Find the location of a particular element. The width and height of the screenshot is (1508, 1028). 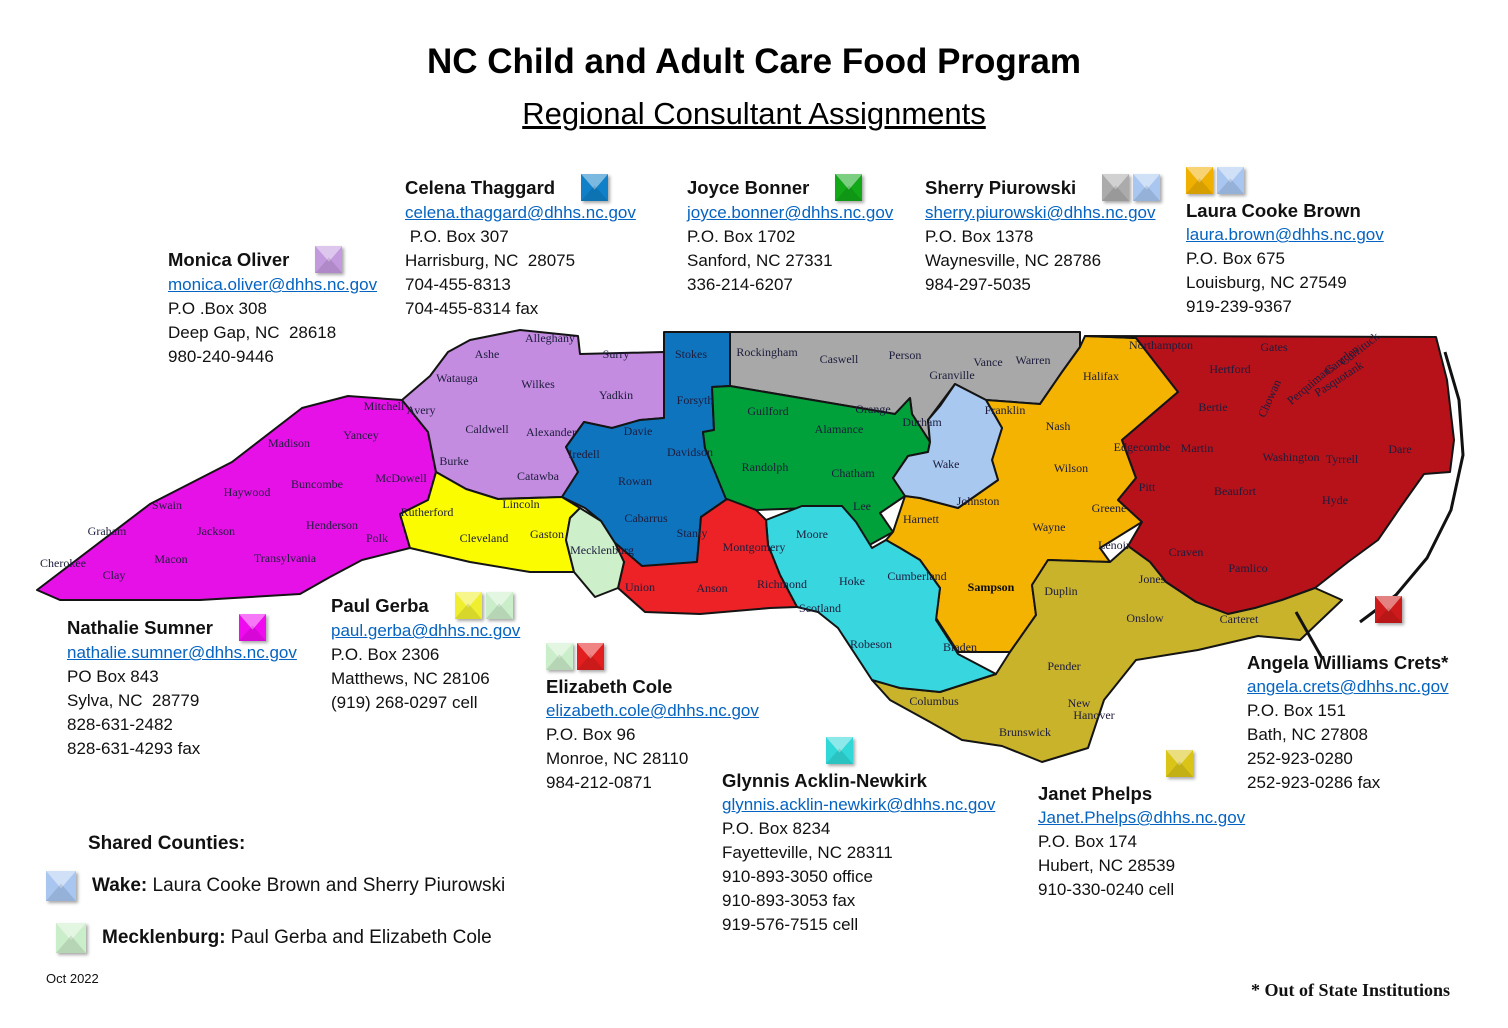

phone-line: 336-214-6207 is located at coordinates (740, 284).